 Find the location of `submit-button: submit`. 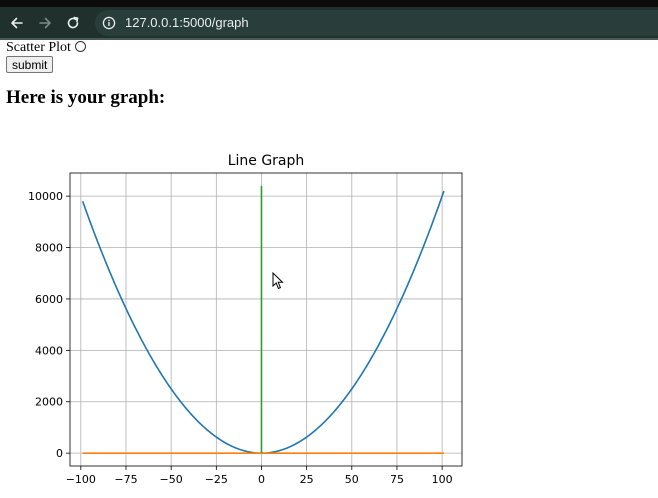

submit-button: submit is located at coordinates (30, 64).